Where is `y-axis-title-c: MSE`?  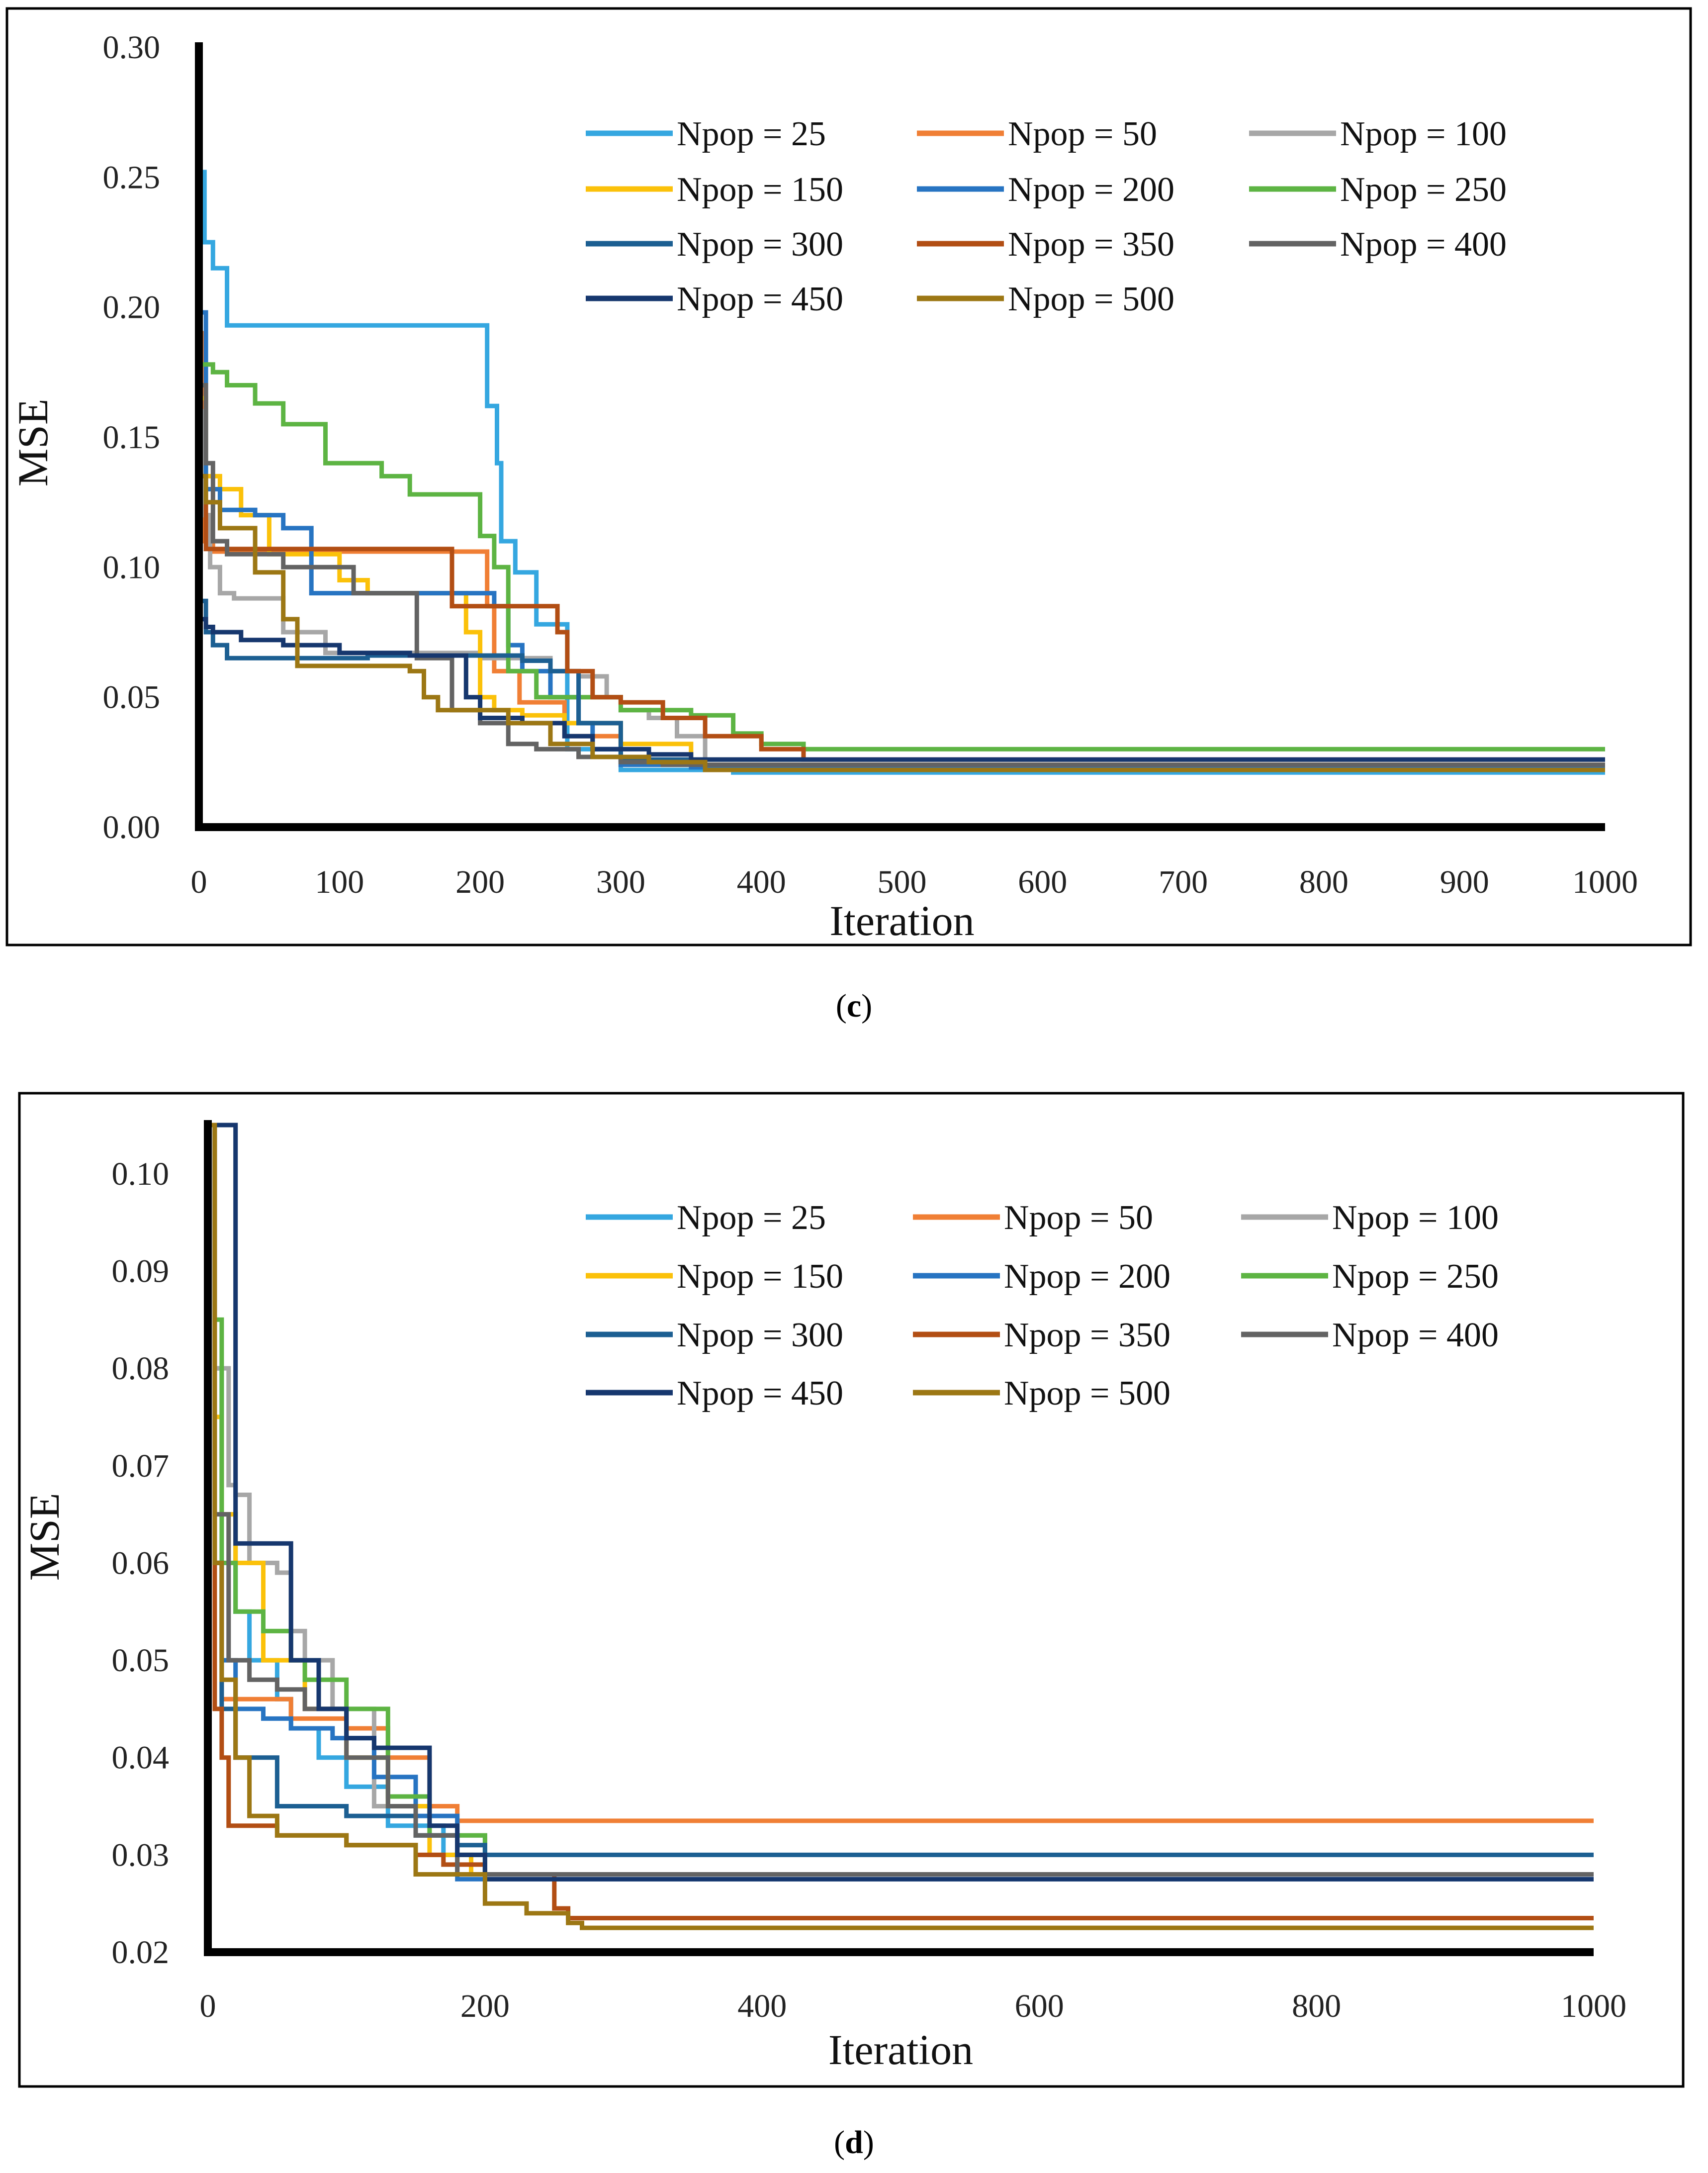 y-axis-title-c: MSE is located at coordinates (33, 443).